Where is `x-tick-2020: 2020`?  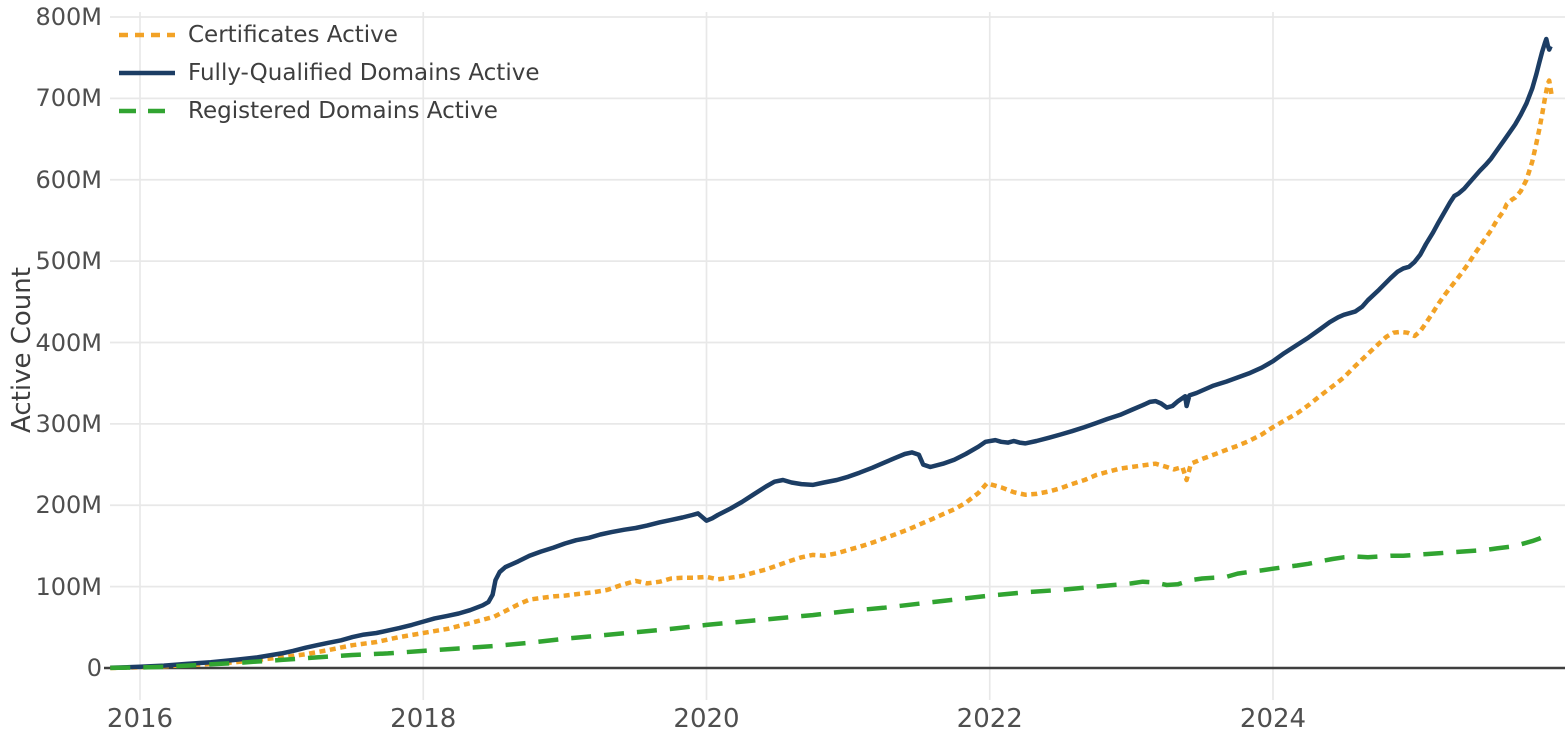 x-tick-2020: 2020 is located at coordinates (706, 719).